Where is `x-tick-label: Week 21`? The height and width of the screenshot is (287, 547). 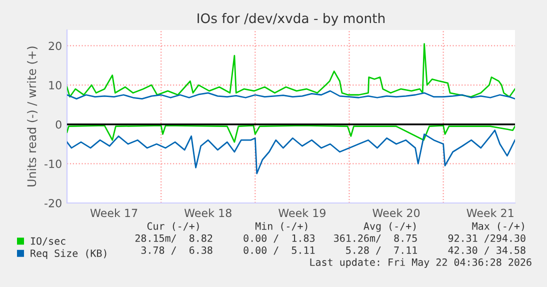 x-tick-label: Week 21 is located at coordinates (490, 213).